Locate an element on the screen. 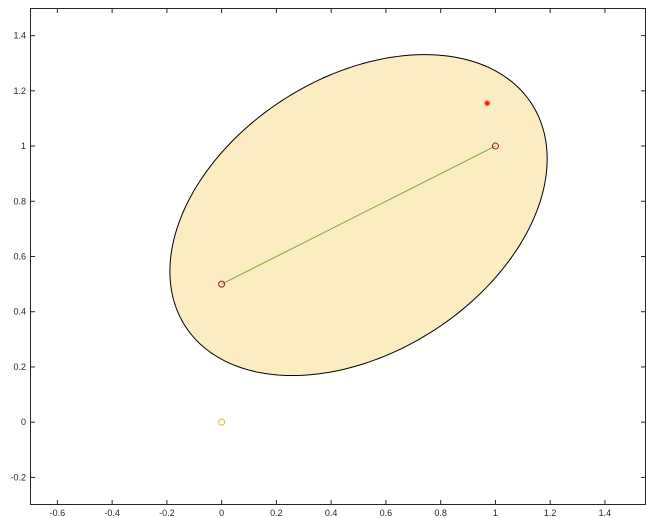  y-tick-label: 0 is located at coordinates (23, 422).